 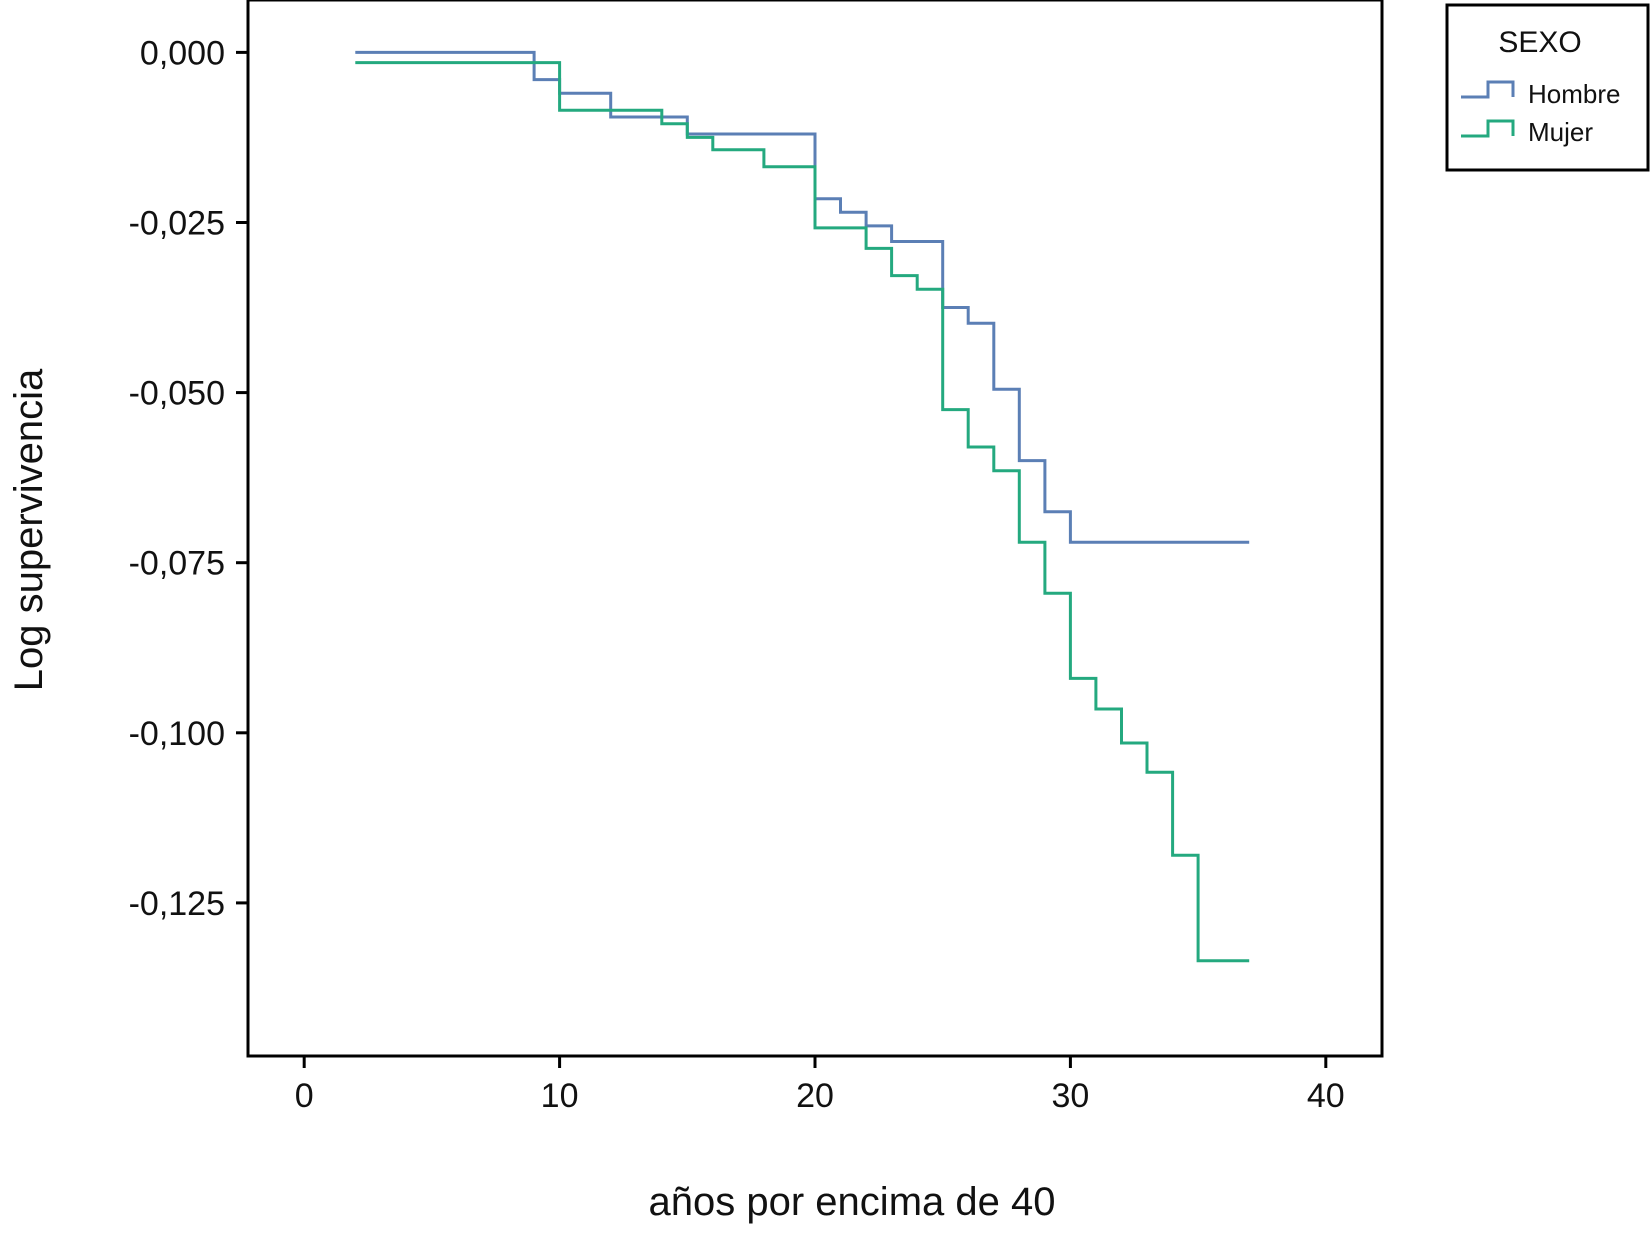 What do you see at coordinates (182, 53) in the screenshot?
I see `y-tick-label: 0,000` at bounding box center [182, 53].